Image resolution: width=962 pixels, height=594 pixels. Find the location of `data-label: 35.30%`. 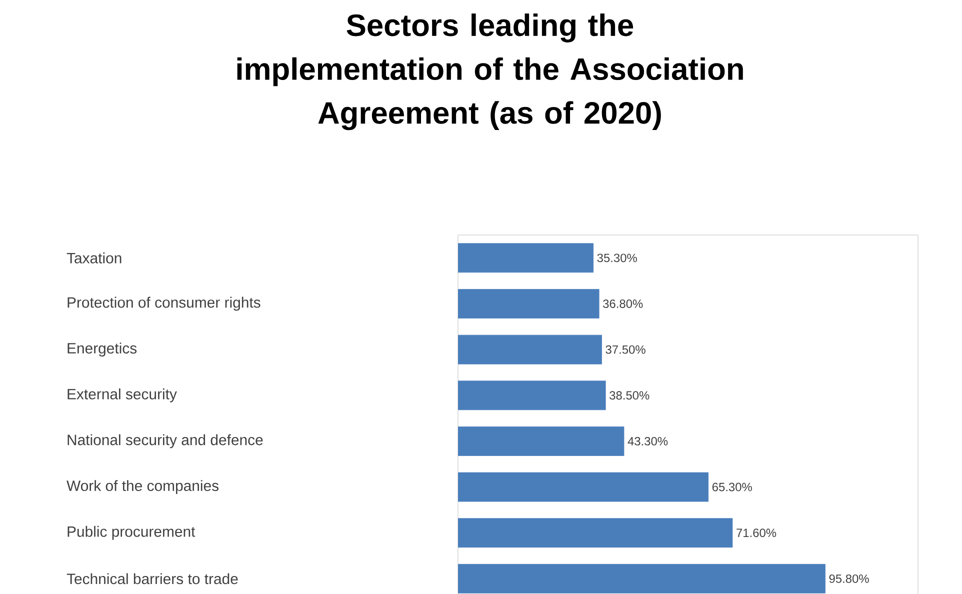

data-label: 35.30% is located at coordinates (617, 258).